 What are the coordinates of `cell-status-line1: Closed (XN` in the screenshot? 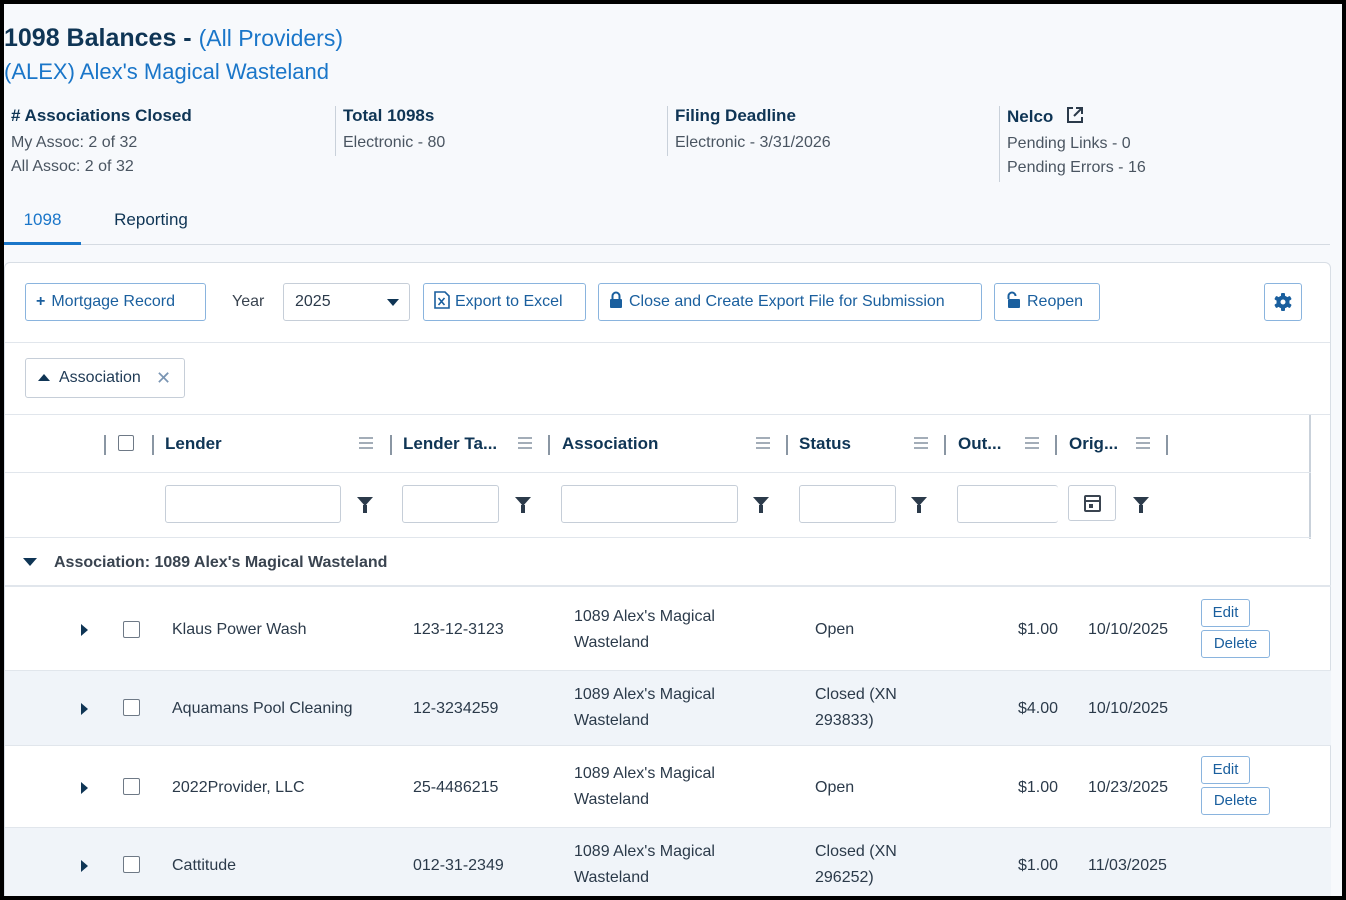 It's located at (856, 851).